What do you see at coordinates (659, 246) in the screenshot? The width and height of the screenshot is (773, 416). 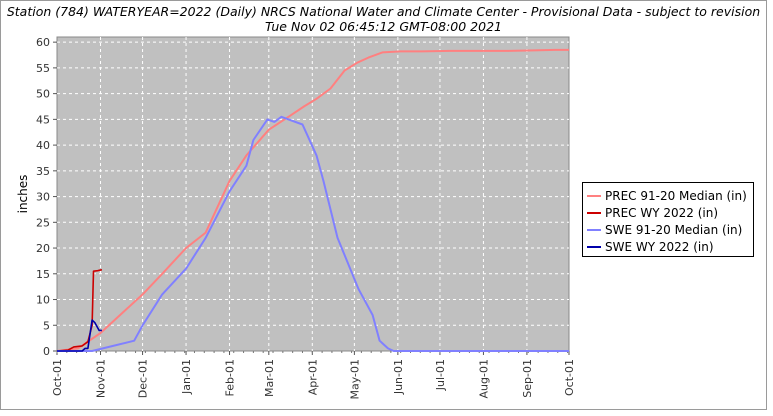 I see `legend-label: SWE WY 2022 (in)` at bounding box center [659, 246].